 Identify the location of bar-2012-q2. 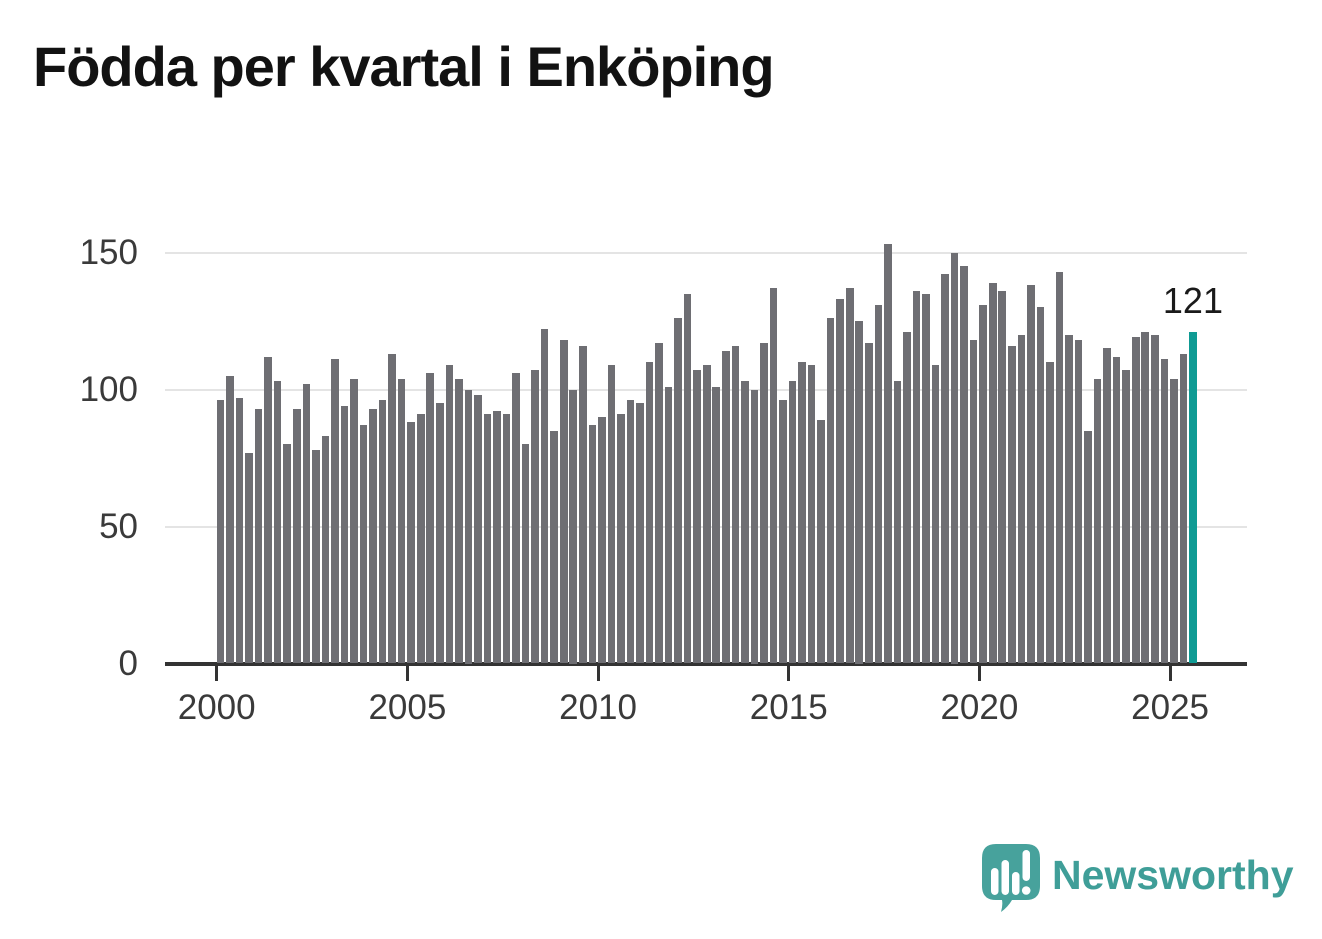
(687, 478).